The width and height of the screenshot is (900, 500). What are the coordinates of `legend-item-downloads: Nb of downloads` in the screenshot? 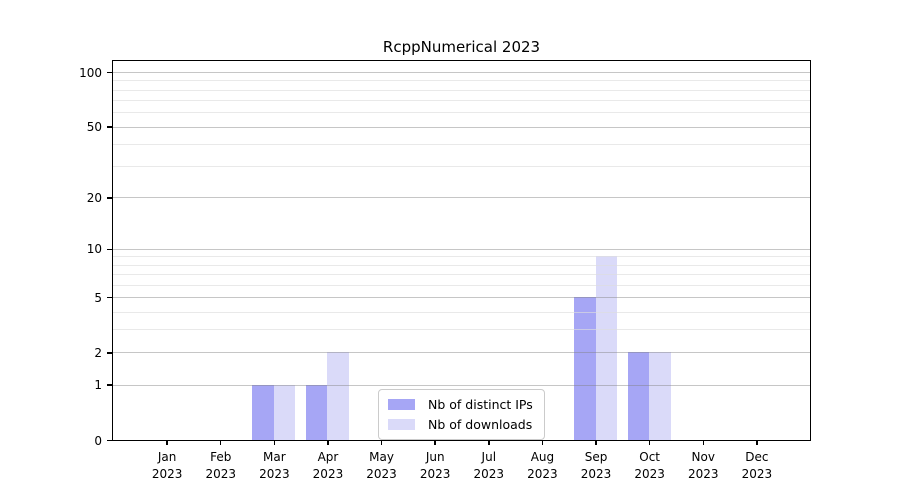 It's located at (460, 424).